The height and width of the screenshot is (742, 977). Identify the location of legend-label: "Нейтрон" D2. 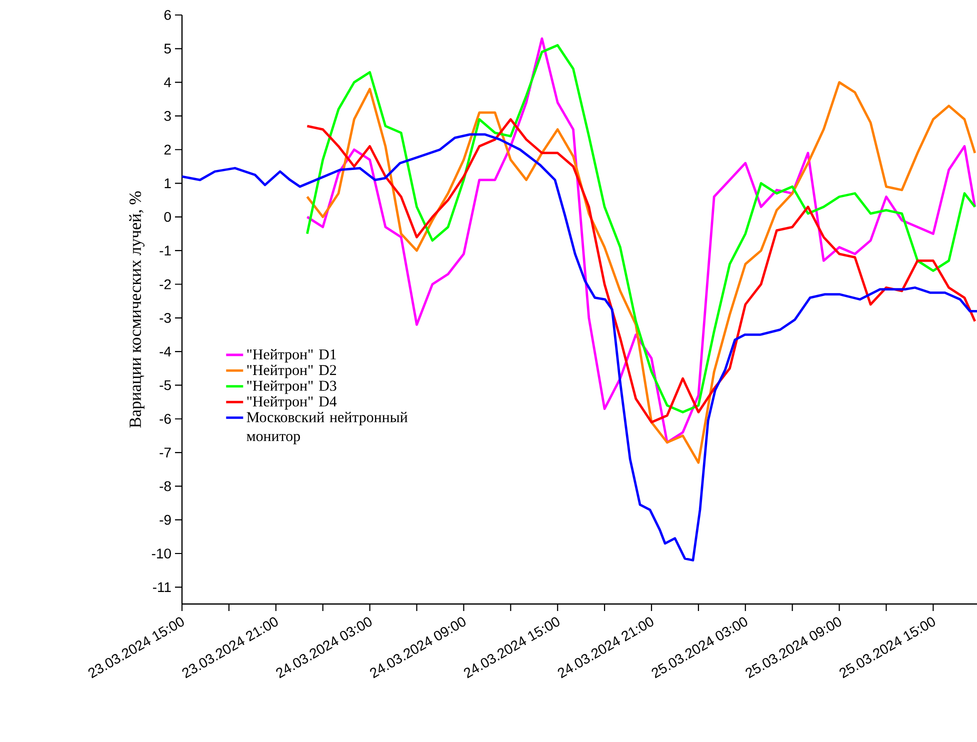
(291, 371).